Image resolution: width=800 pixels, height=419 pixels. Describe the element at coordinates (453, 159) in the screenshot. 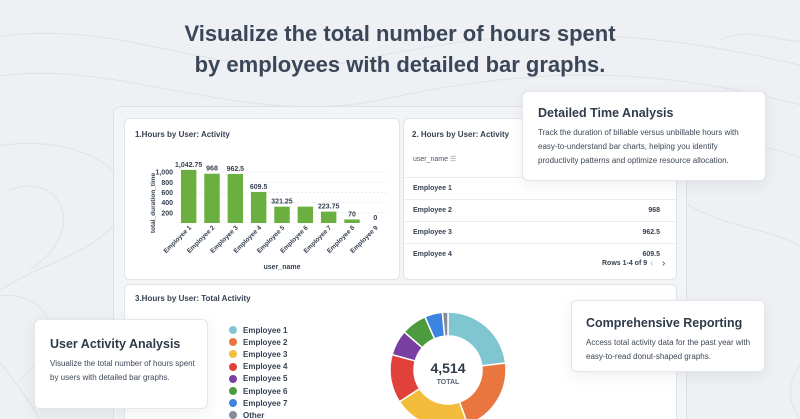

I see `sort-icon: ☰` at that location.